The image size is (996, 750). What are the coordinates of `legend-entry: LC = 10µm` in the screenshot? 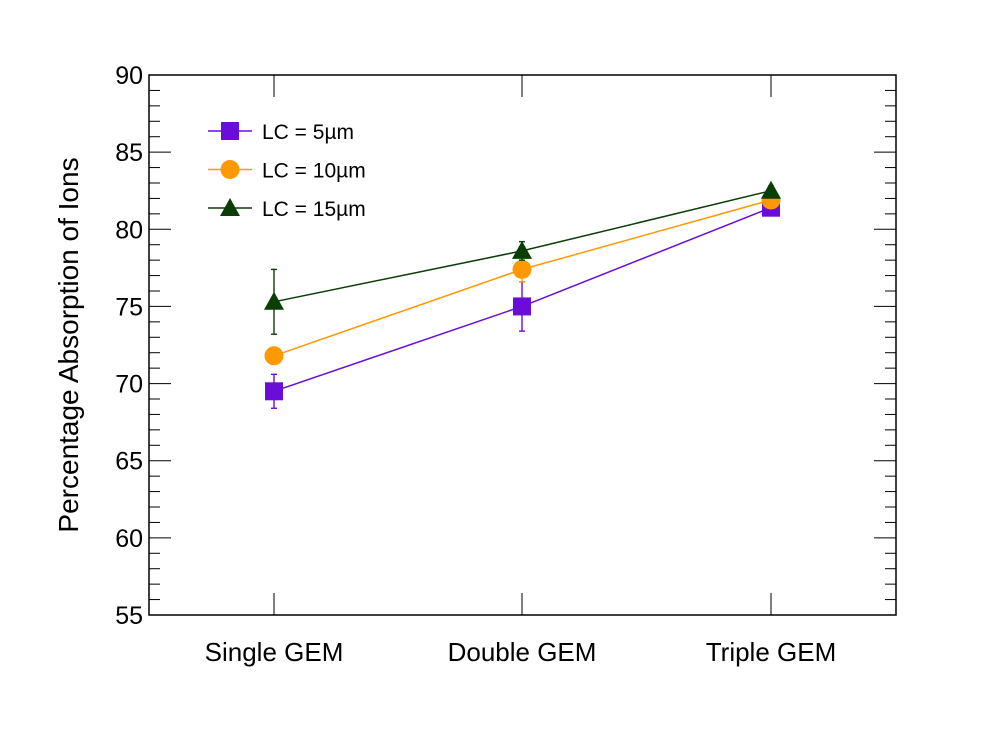 It's located at (287, 171).